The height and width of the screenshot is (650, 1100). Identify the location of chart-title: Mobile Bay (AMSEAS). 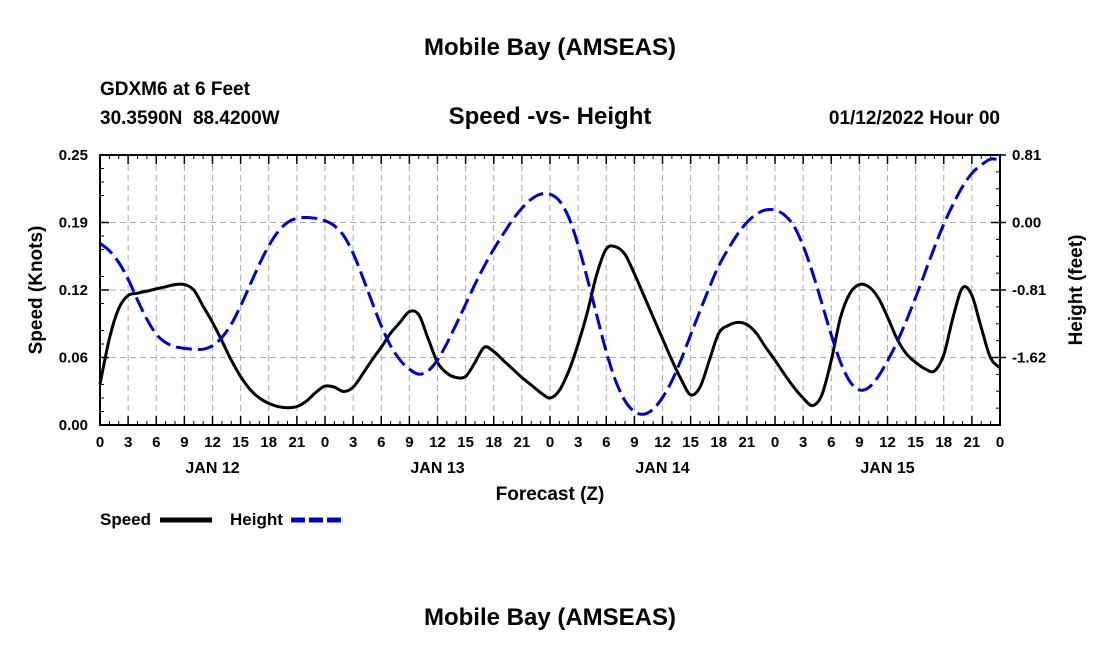
(550, 47).